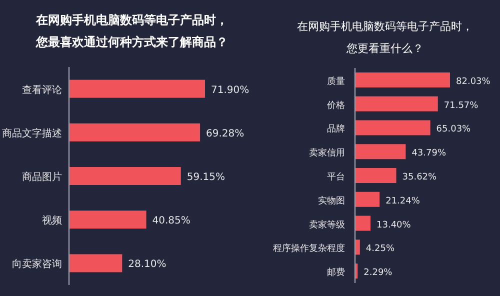 The height and width of the screenshot is (296, 500). What do you see at coordinates (429, 153) in the screenshot?
I see `data-label: 43.79%` at bounding box center [429, 153].